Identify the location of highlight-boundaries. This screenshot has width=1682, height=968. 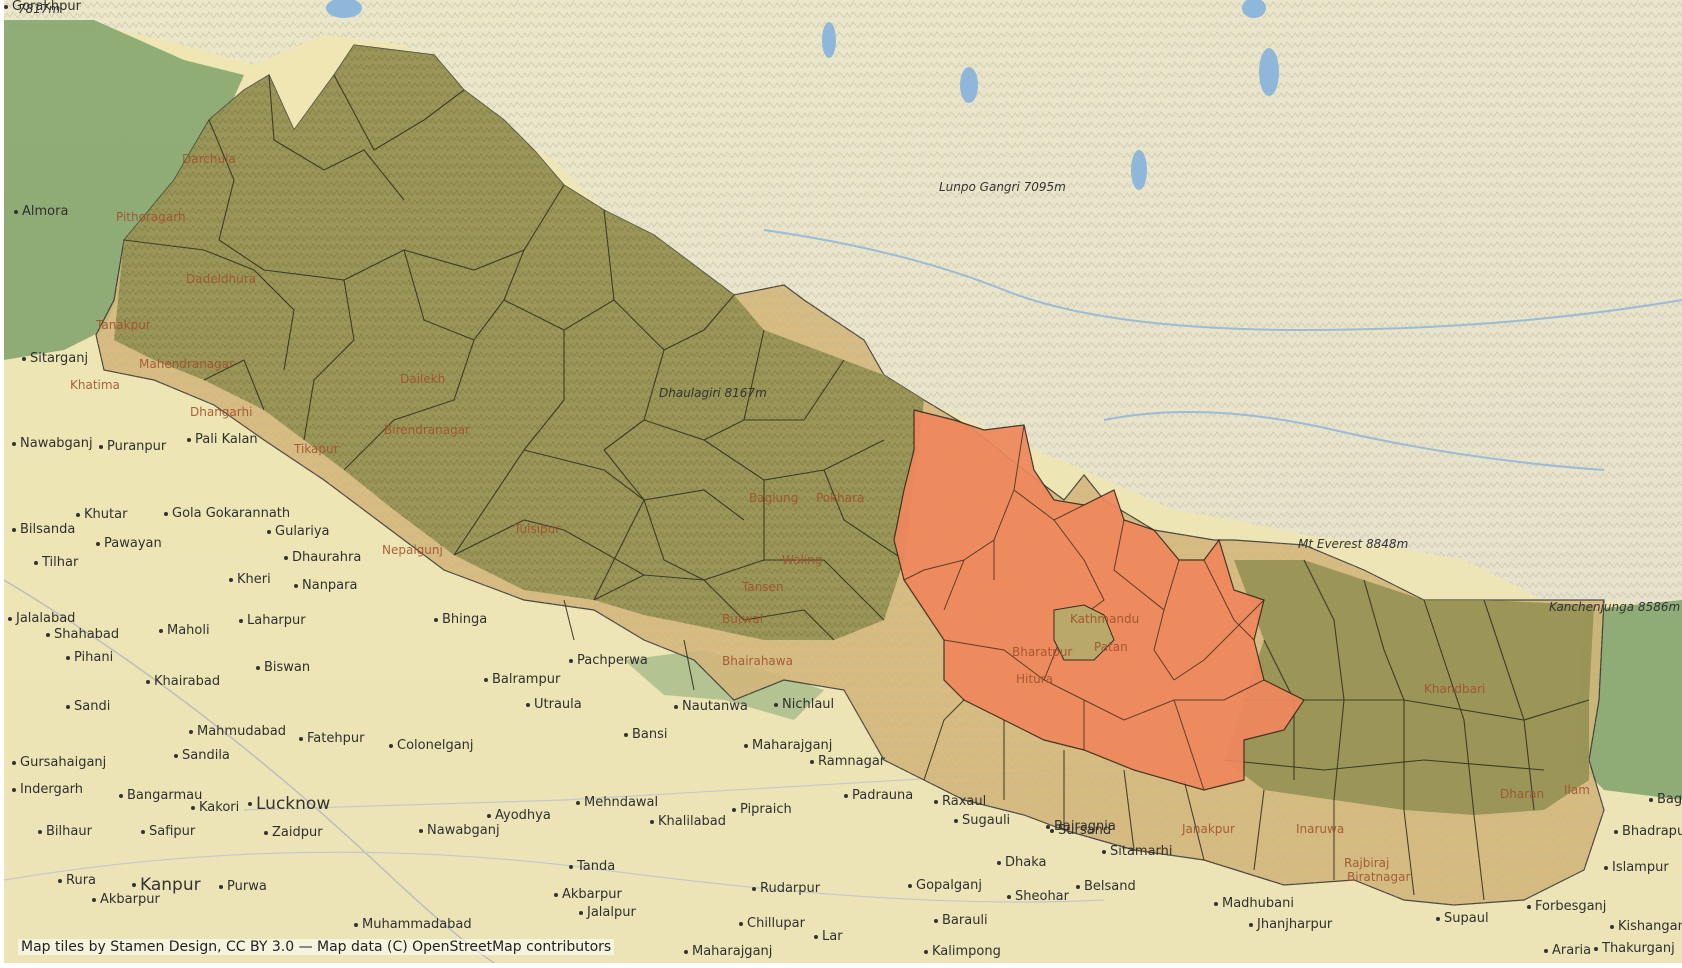
(1084, 607).